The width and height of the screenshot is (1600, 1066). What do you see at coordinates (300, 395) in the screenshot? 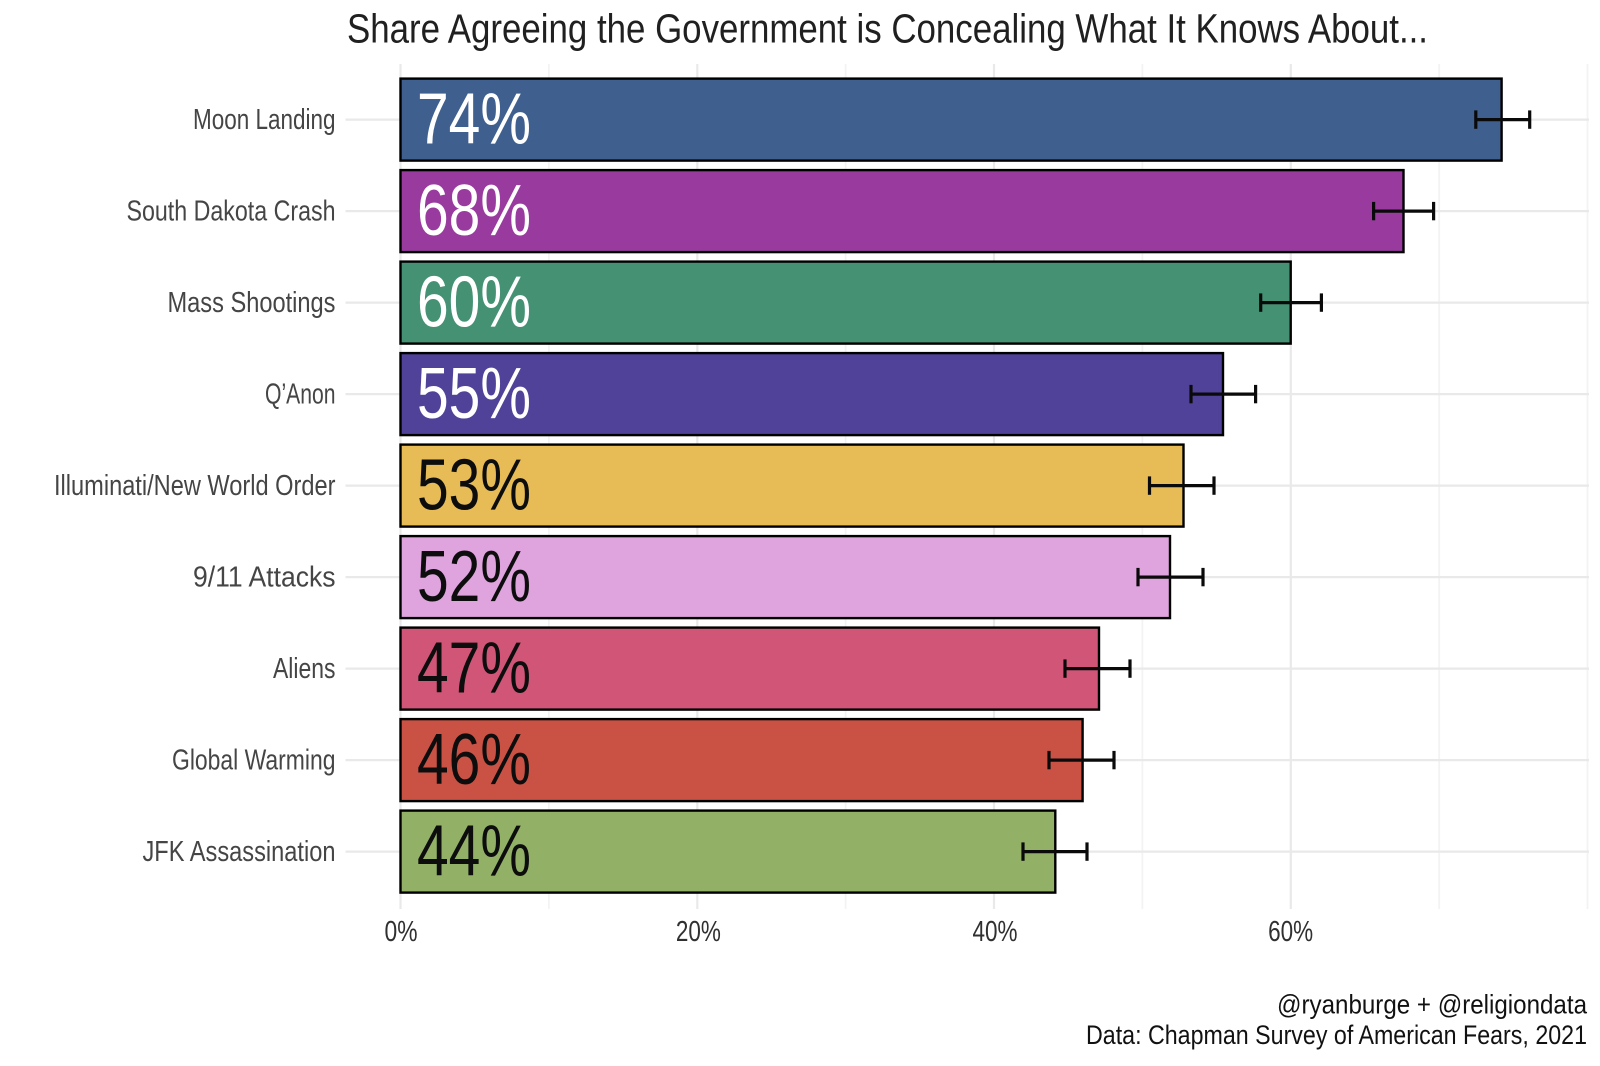
I see `svg-text: Q’Anon` at bounding box center [300, 395].